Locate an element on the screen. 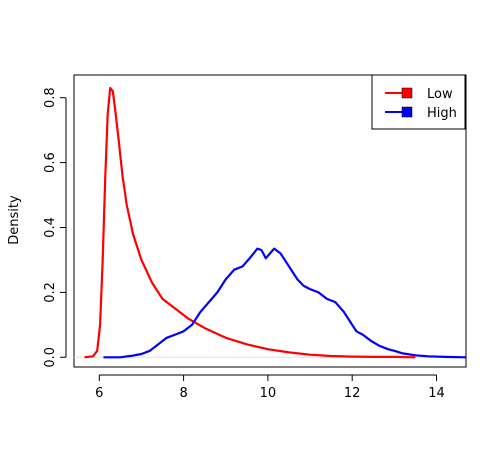 This screenshot has height=458, width=504. y-tick-label: 0.6 is located at coordinates (50, 162).